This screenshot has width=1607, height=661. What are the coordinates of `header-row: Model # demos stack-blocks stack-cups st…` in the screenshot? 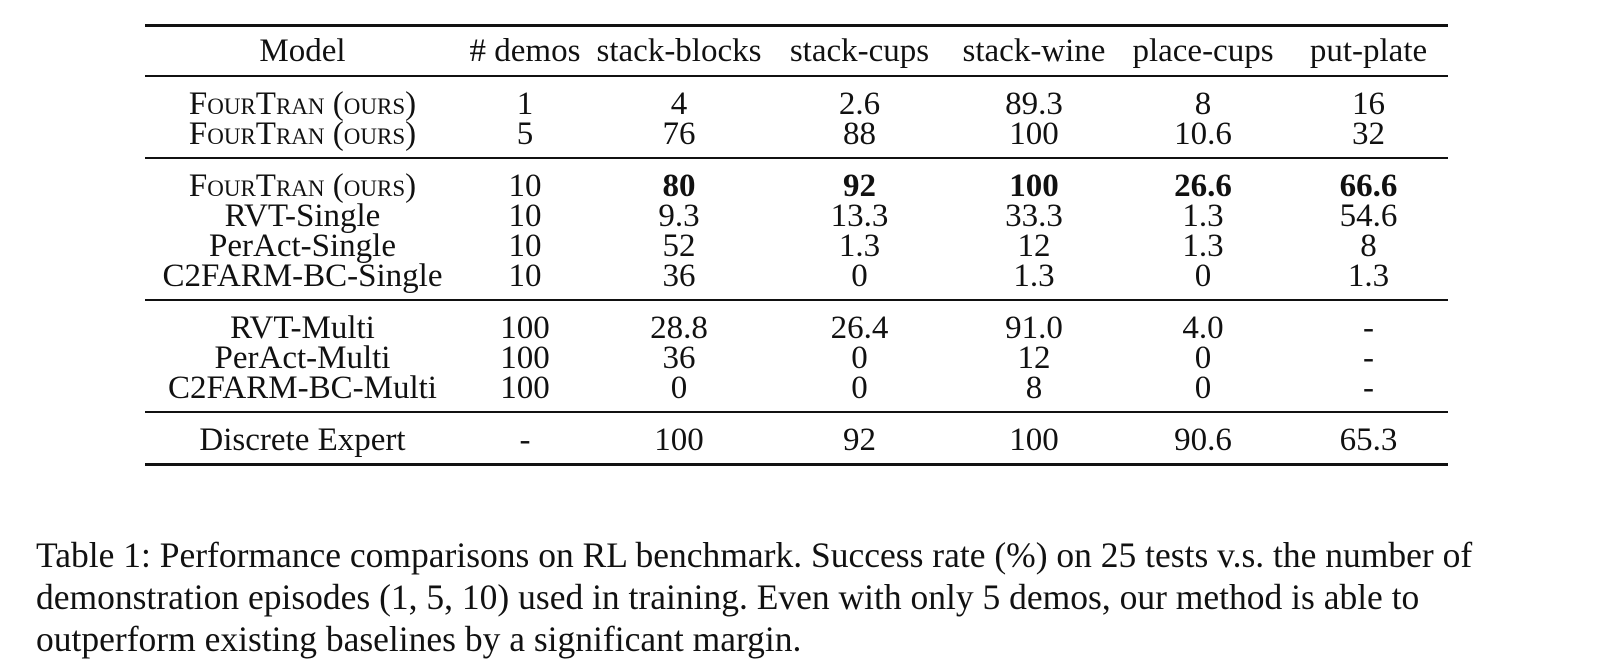 It's located at (796, 50).